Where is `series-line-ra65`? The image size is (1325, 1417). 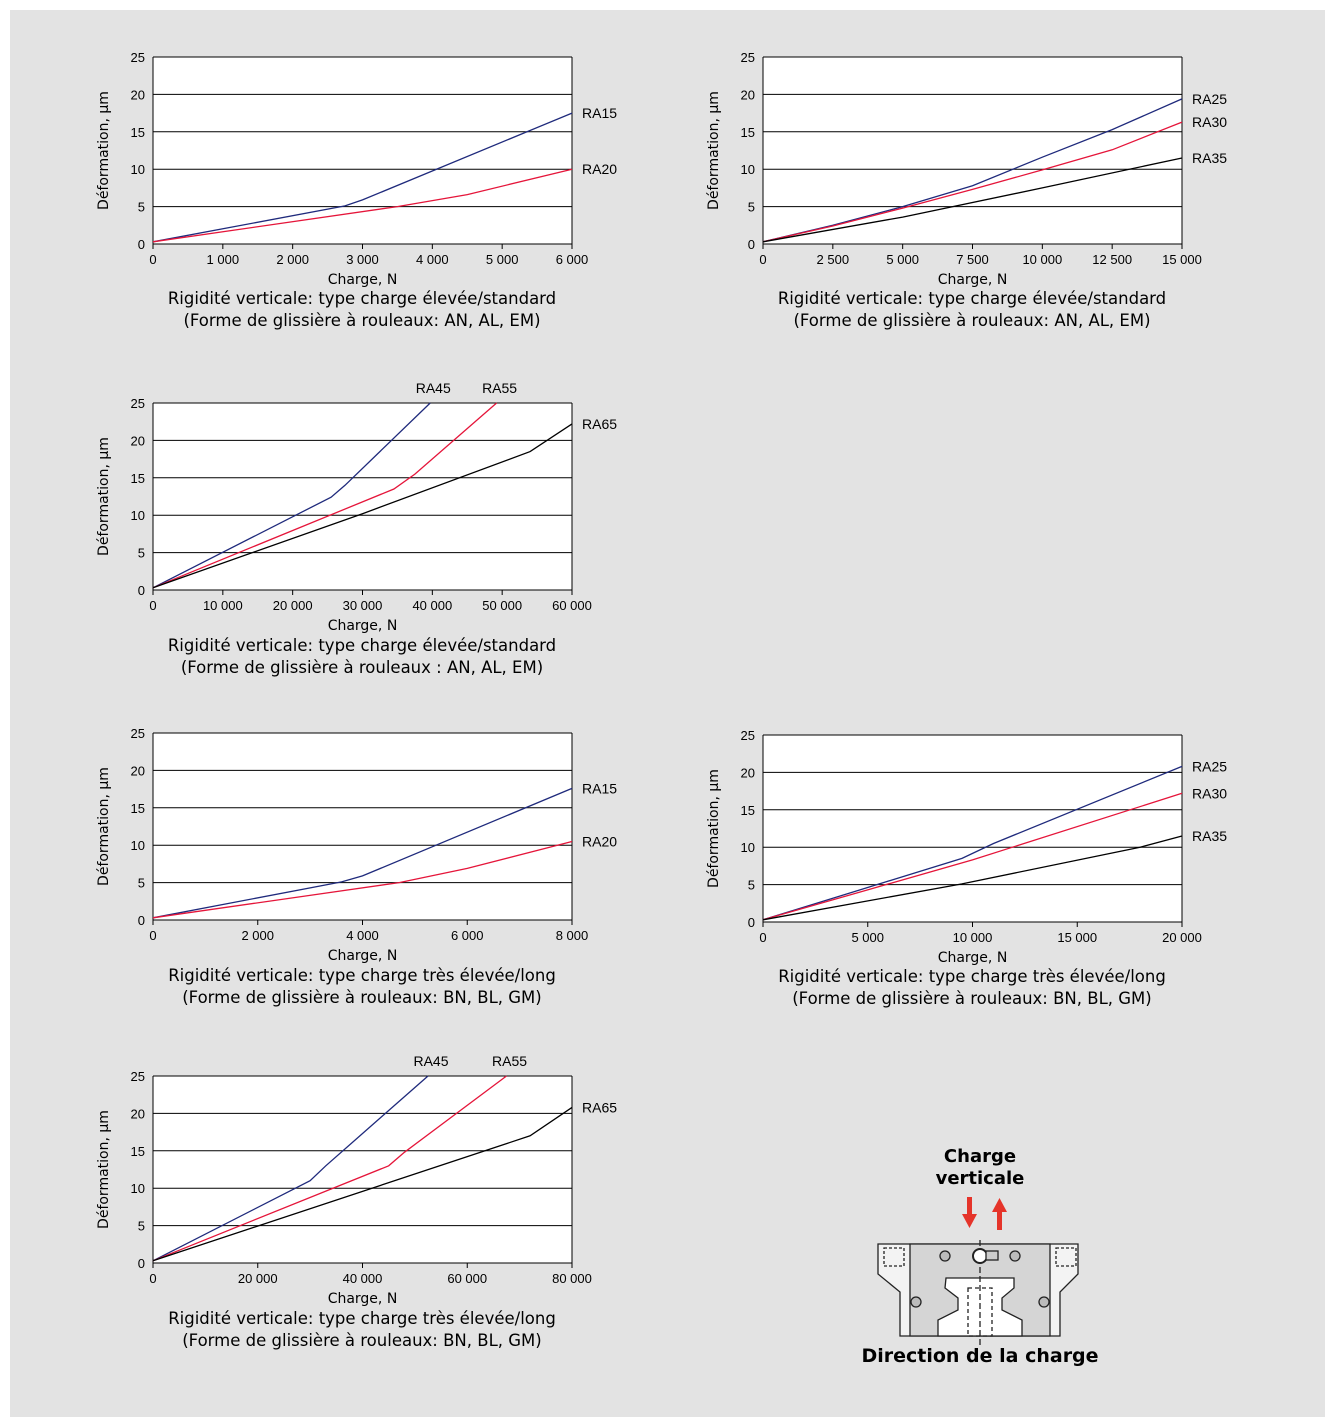 series-line-ra65 is located at coordinates (362, 506).